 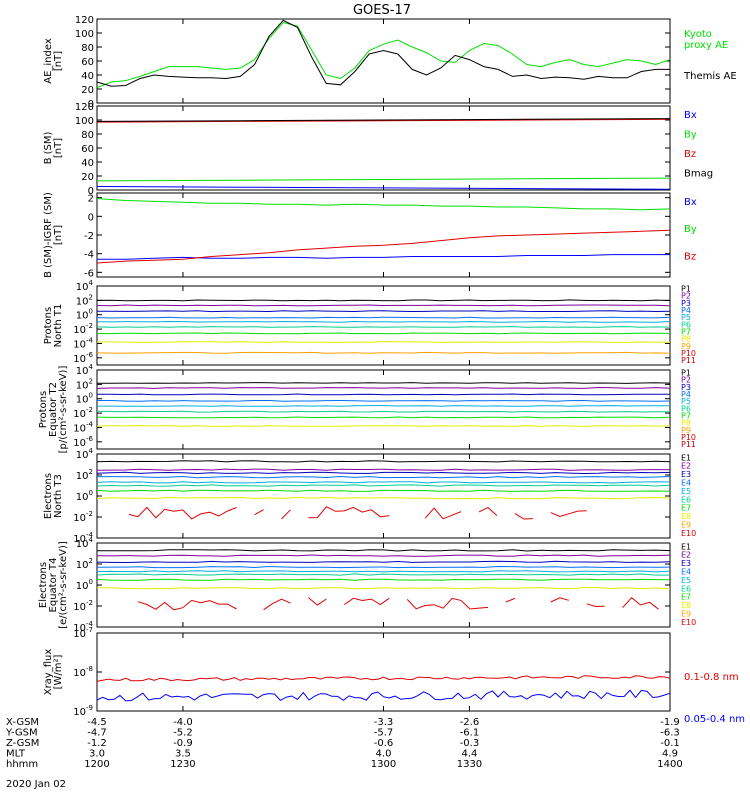 I want to click on y-axis-label: B (SM), so click(x=48, y=147).